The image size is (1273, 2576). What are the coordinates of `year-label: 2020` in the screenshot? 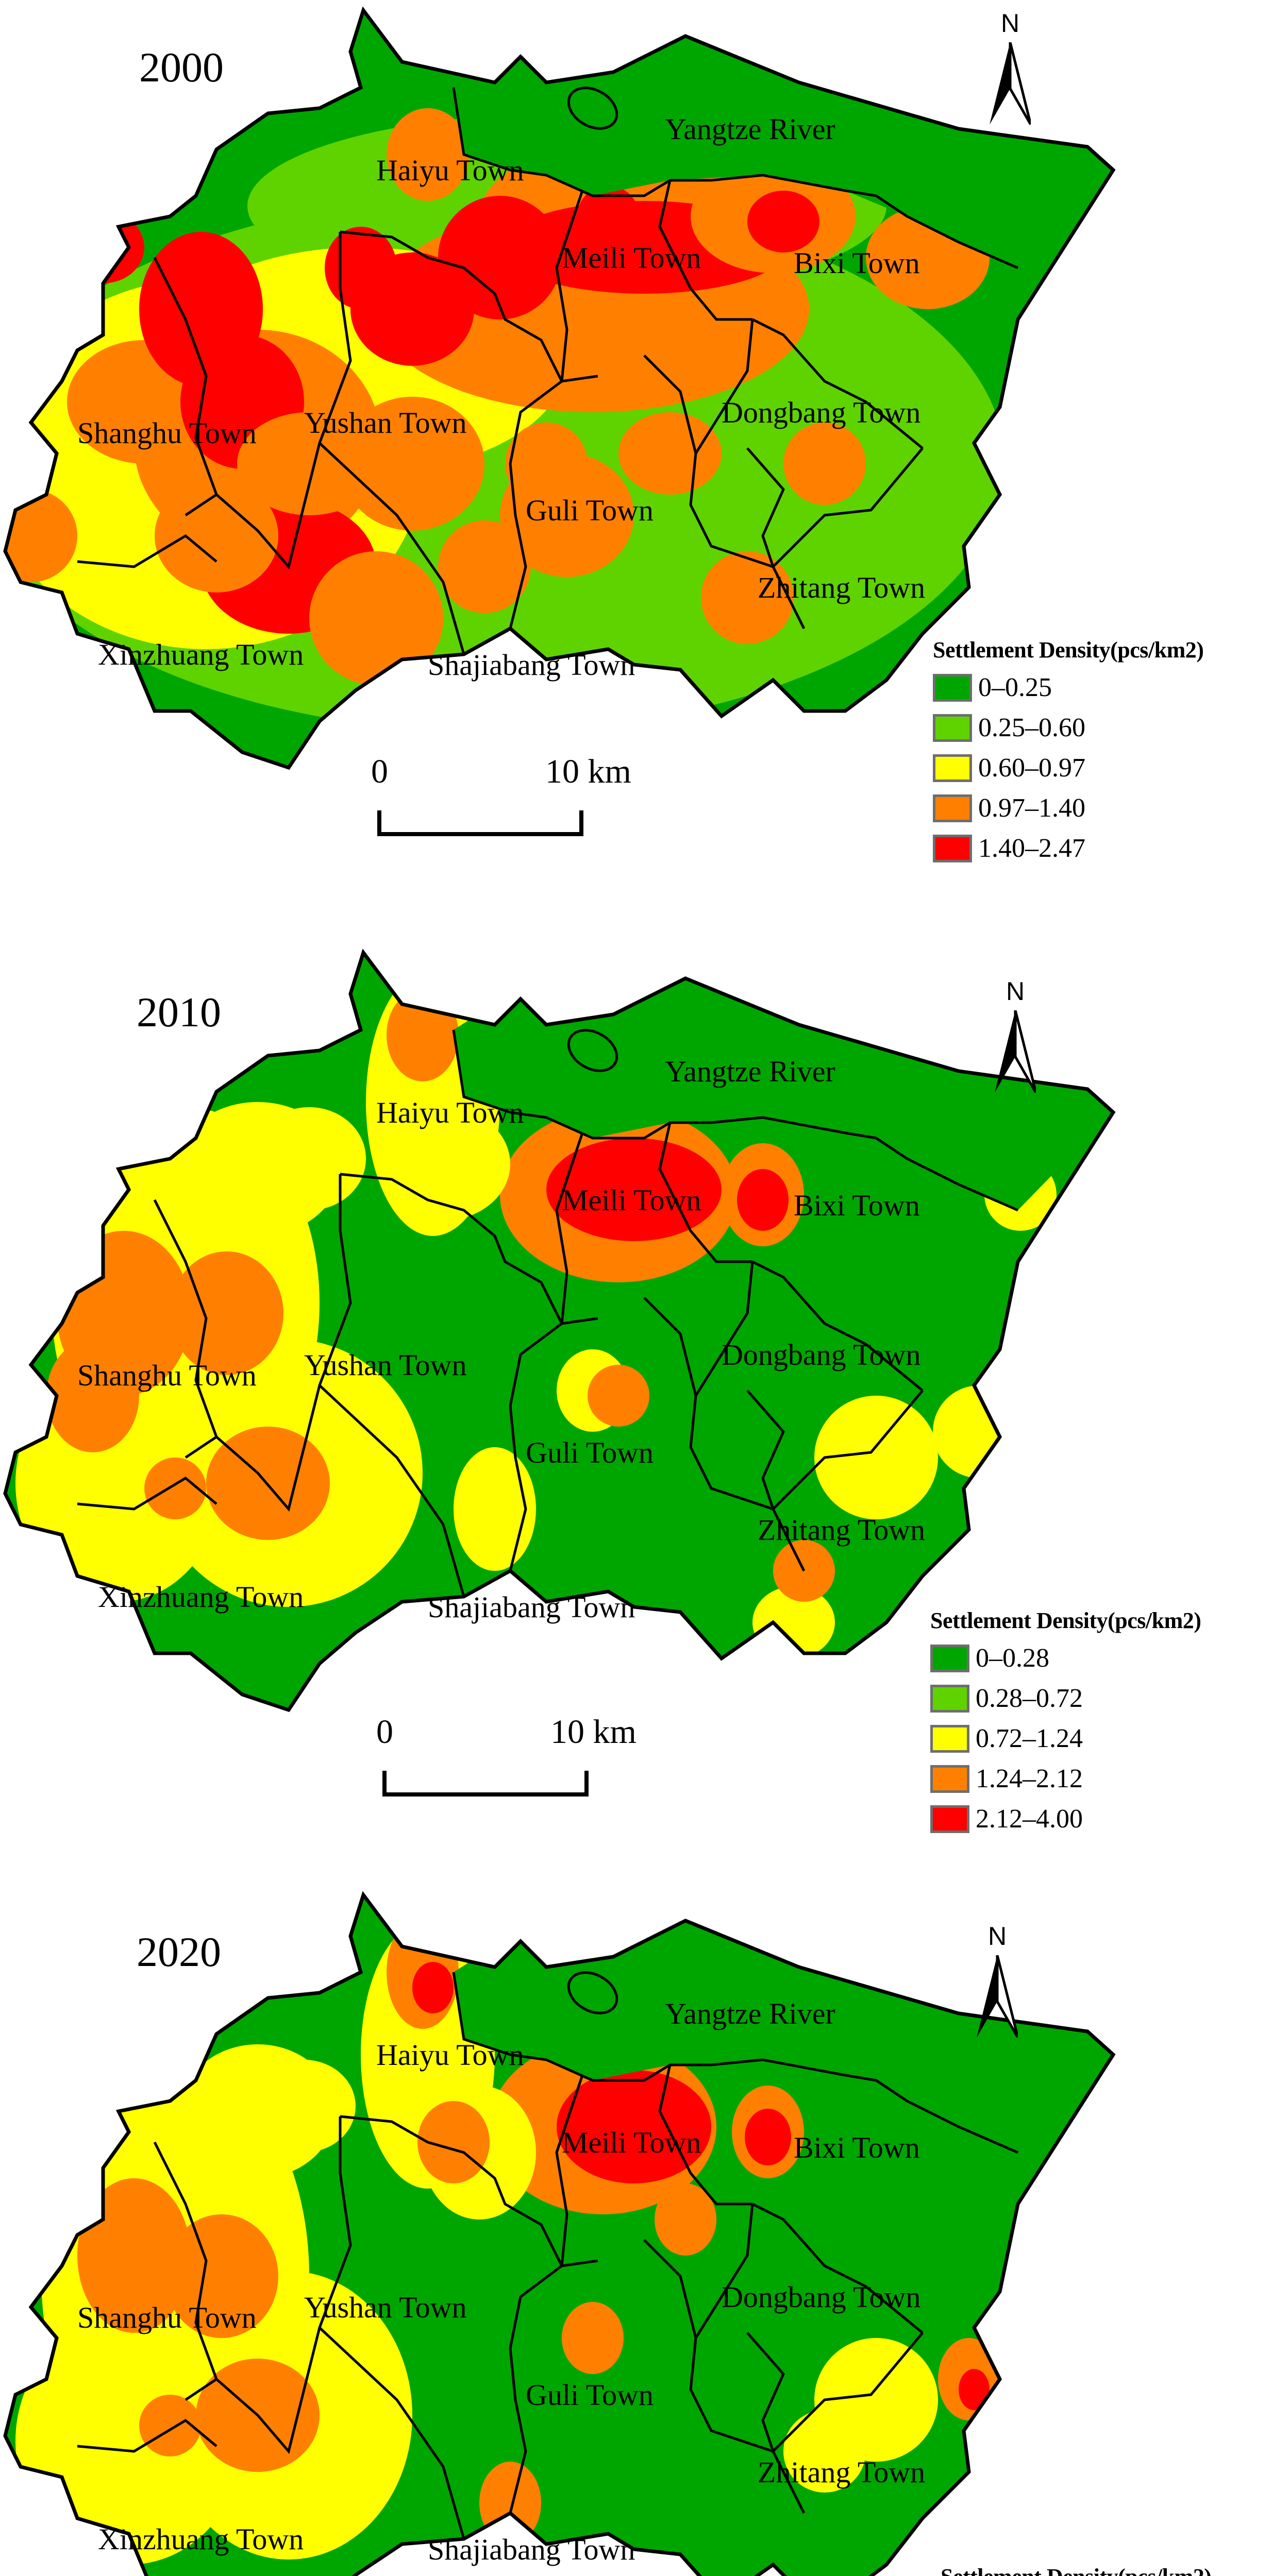 It's located at (179, 1951).